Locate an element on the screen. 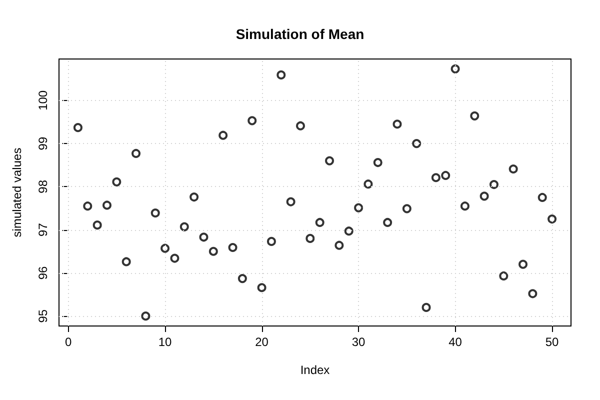 This screenshot has width=600, height=400. y-tick-label: 96 is located at coordinates (43, 273).